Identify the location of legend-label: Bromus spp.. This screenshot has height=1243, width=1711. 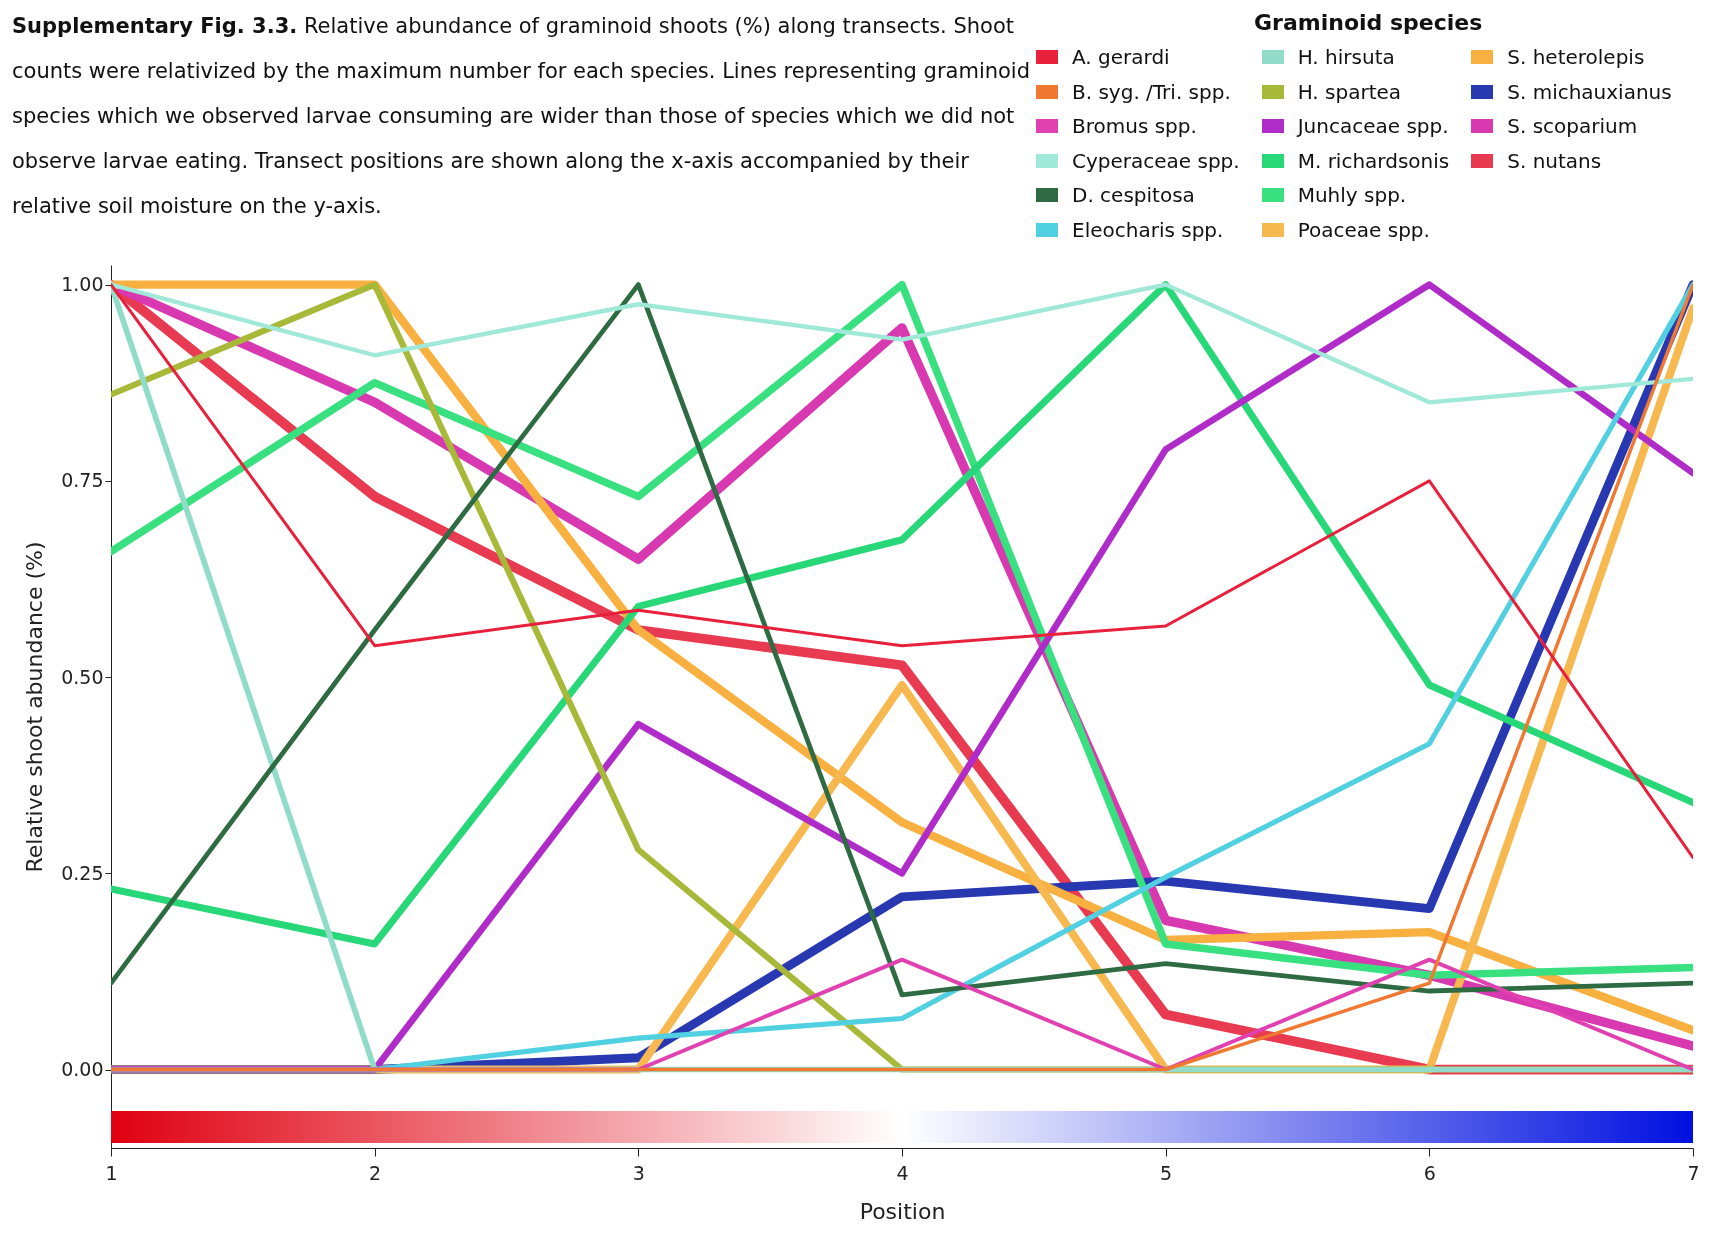
(1134, 126).